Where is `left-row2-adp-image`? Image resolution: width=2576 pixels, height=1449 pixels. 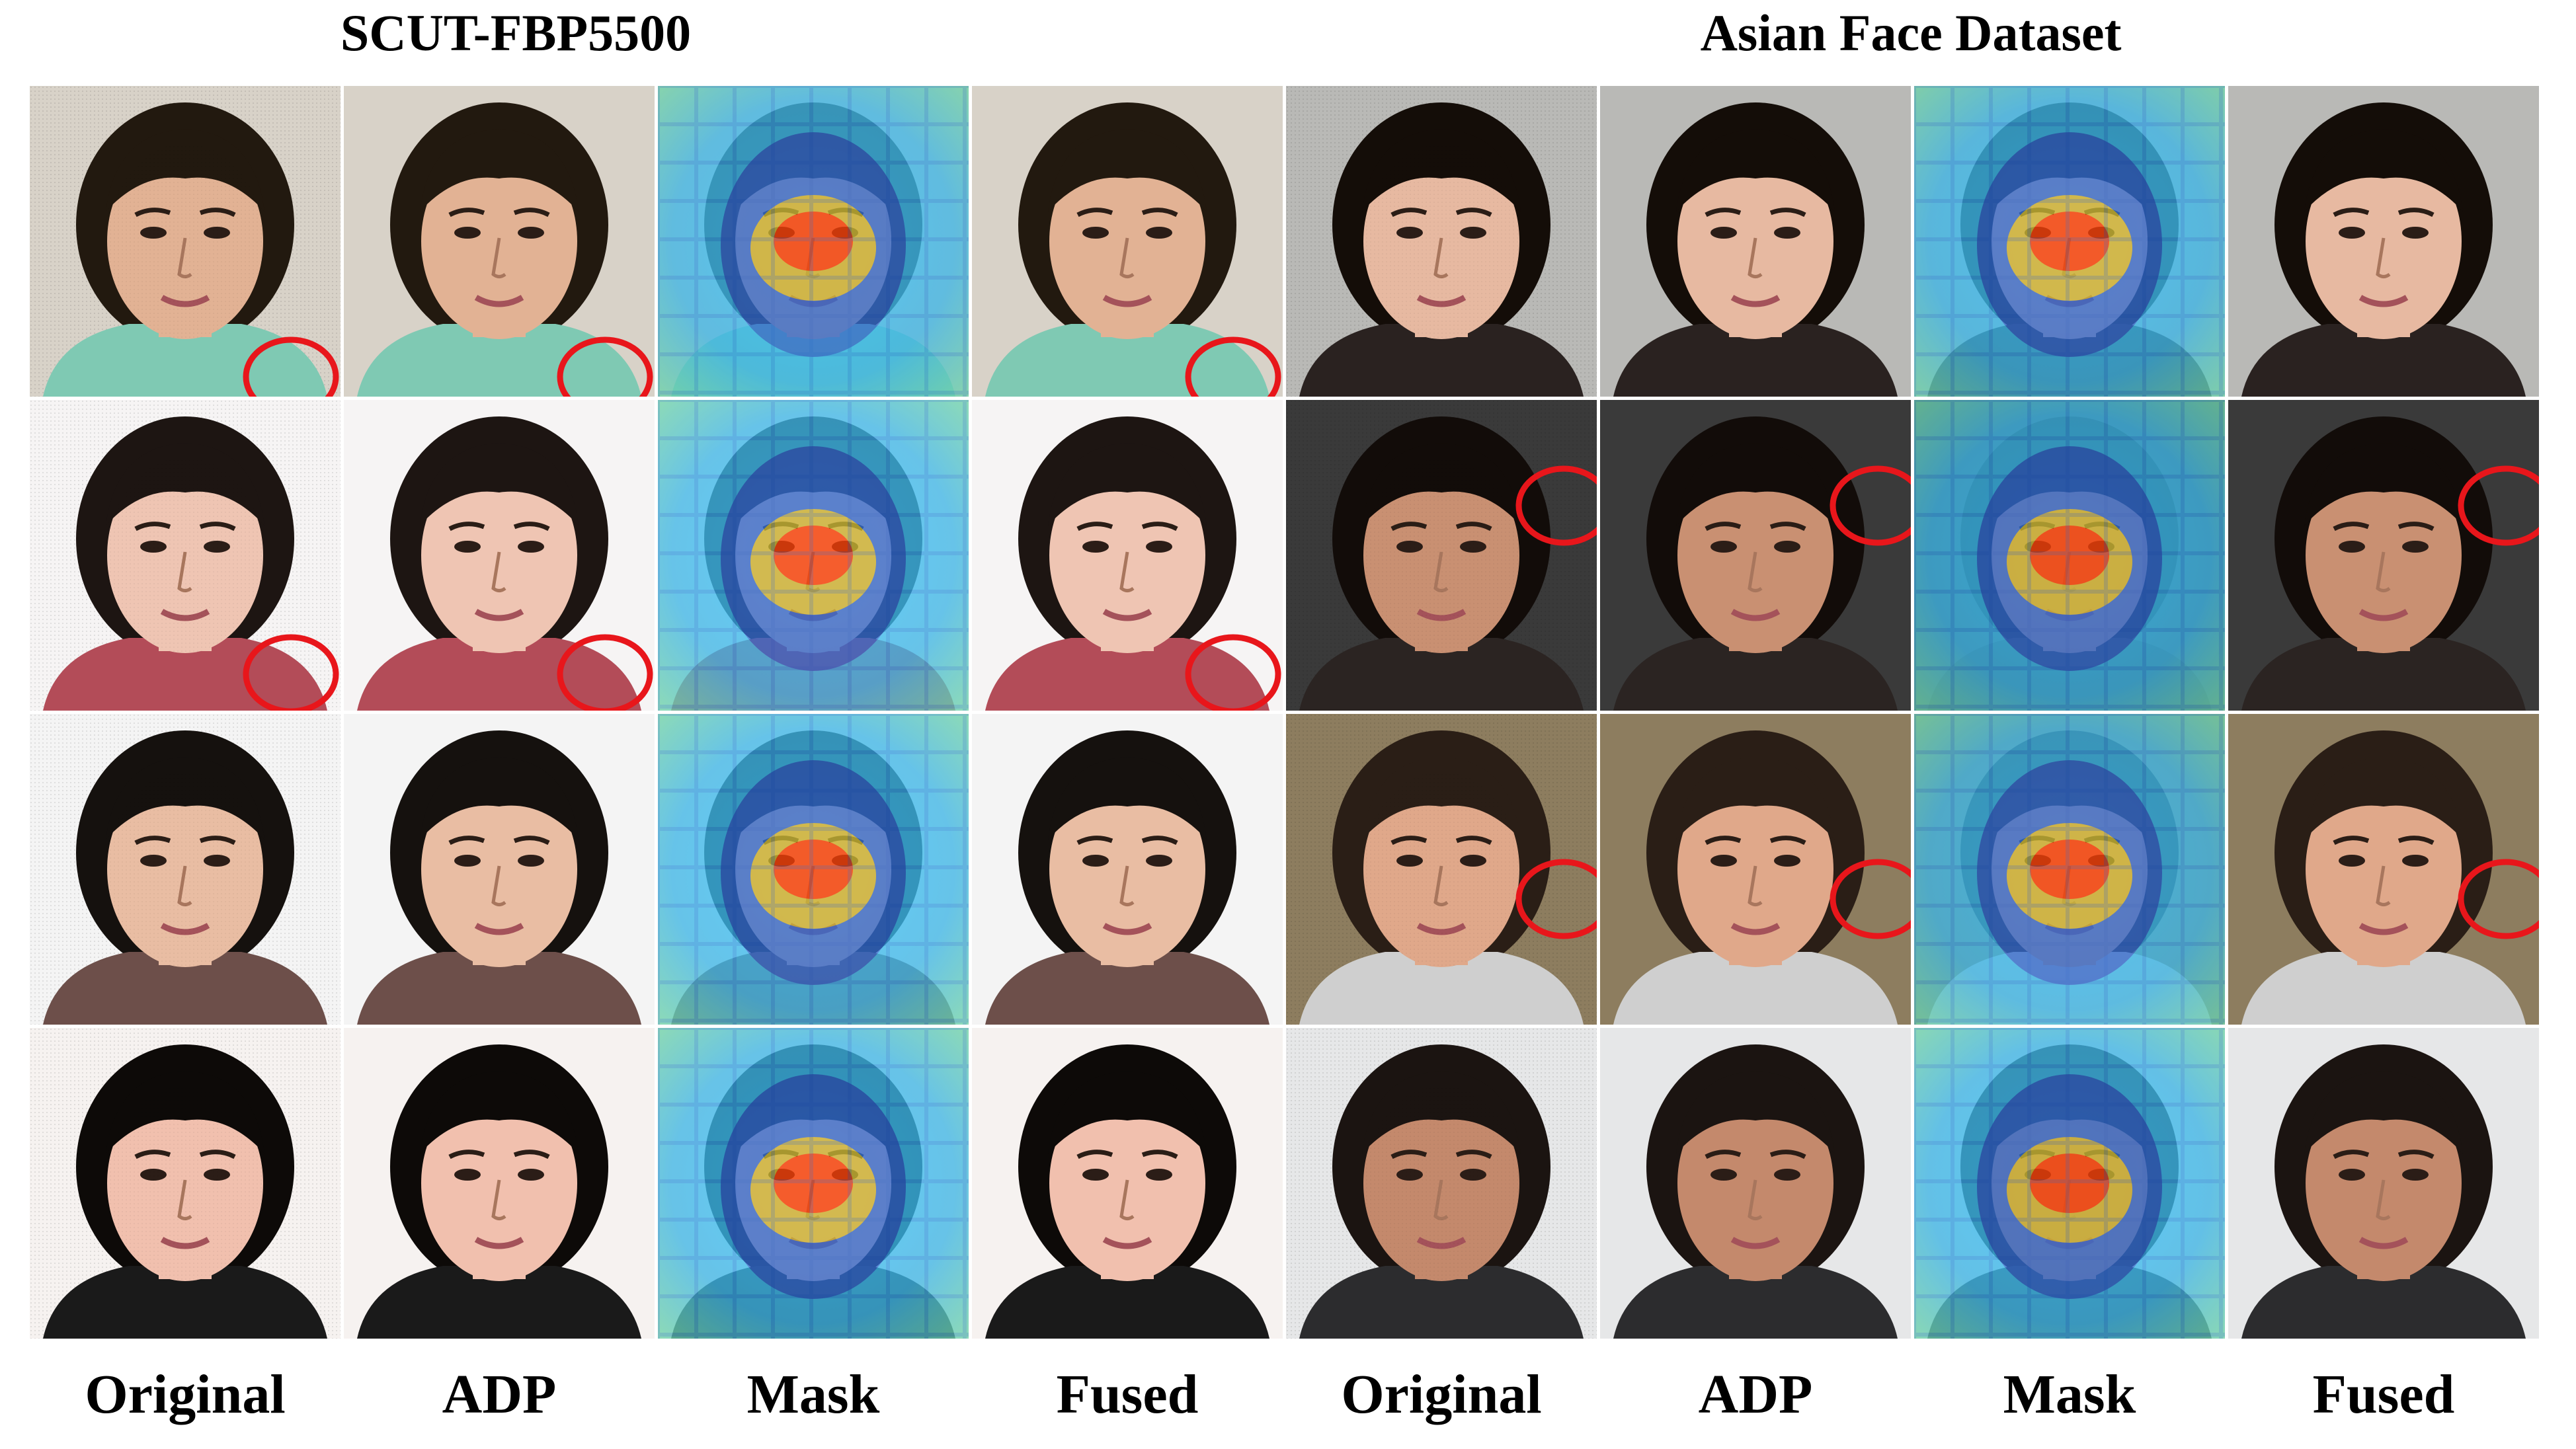
left-row2-adp-image is located at coordinates (500, 555).